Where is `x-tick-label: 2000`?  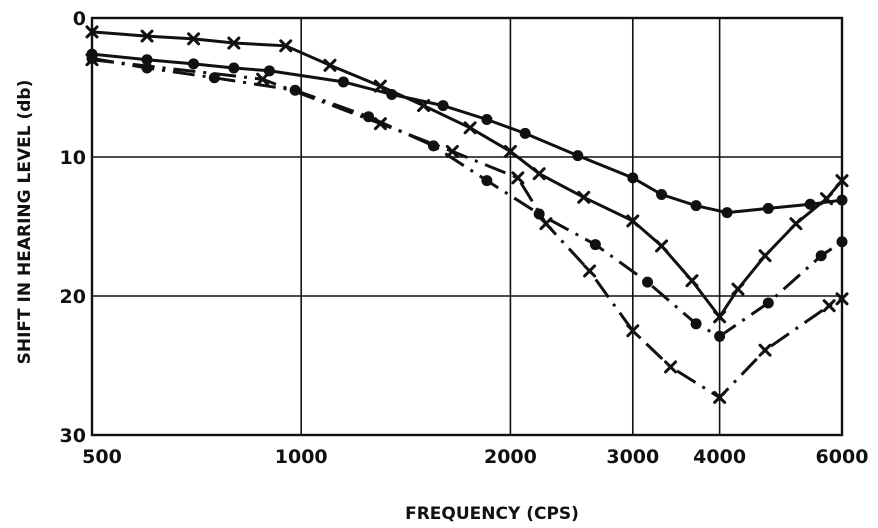 x-tick-label: 2000 is located at coordinates (510, 457).